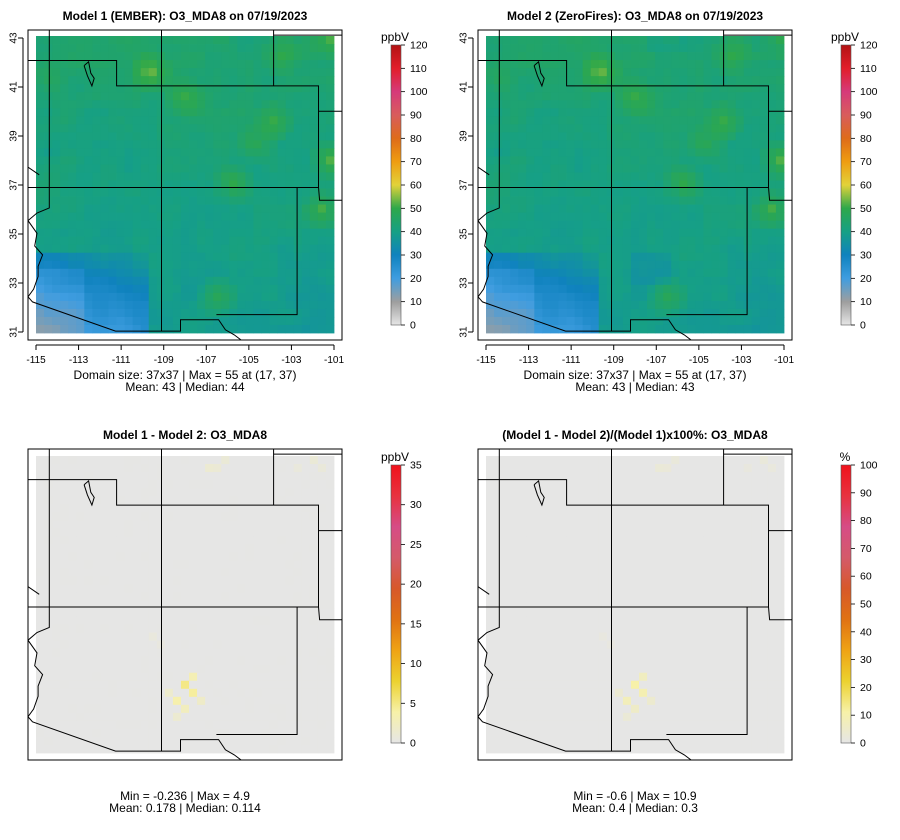 The width and height of the screenshot is (900, 840). What do you see at coordinates (89, 493) in the screenshot?
I see `boundary-lake` at bounding box center [89, 493].